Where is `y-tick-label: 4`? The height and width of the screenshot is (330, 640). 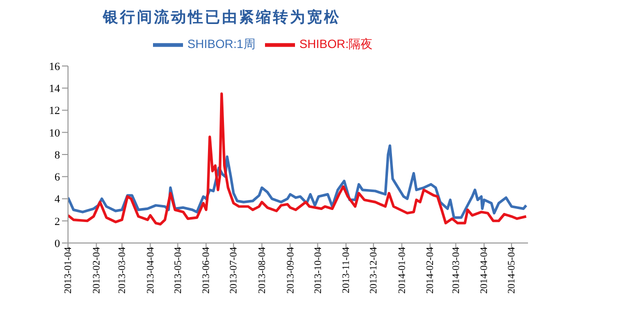 y-tick-label: 4 is located at coordinates (57, 200).